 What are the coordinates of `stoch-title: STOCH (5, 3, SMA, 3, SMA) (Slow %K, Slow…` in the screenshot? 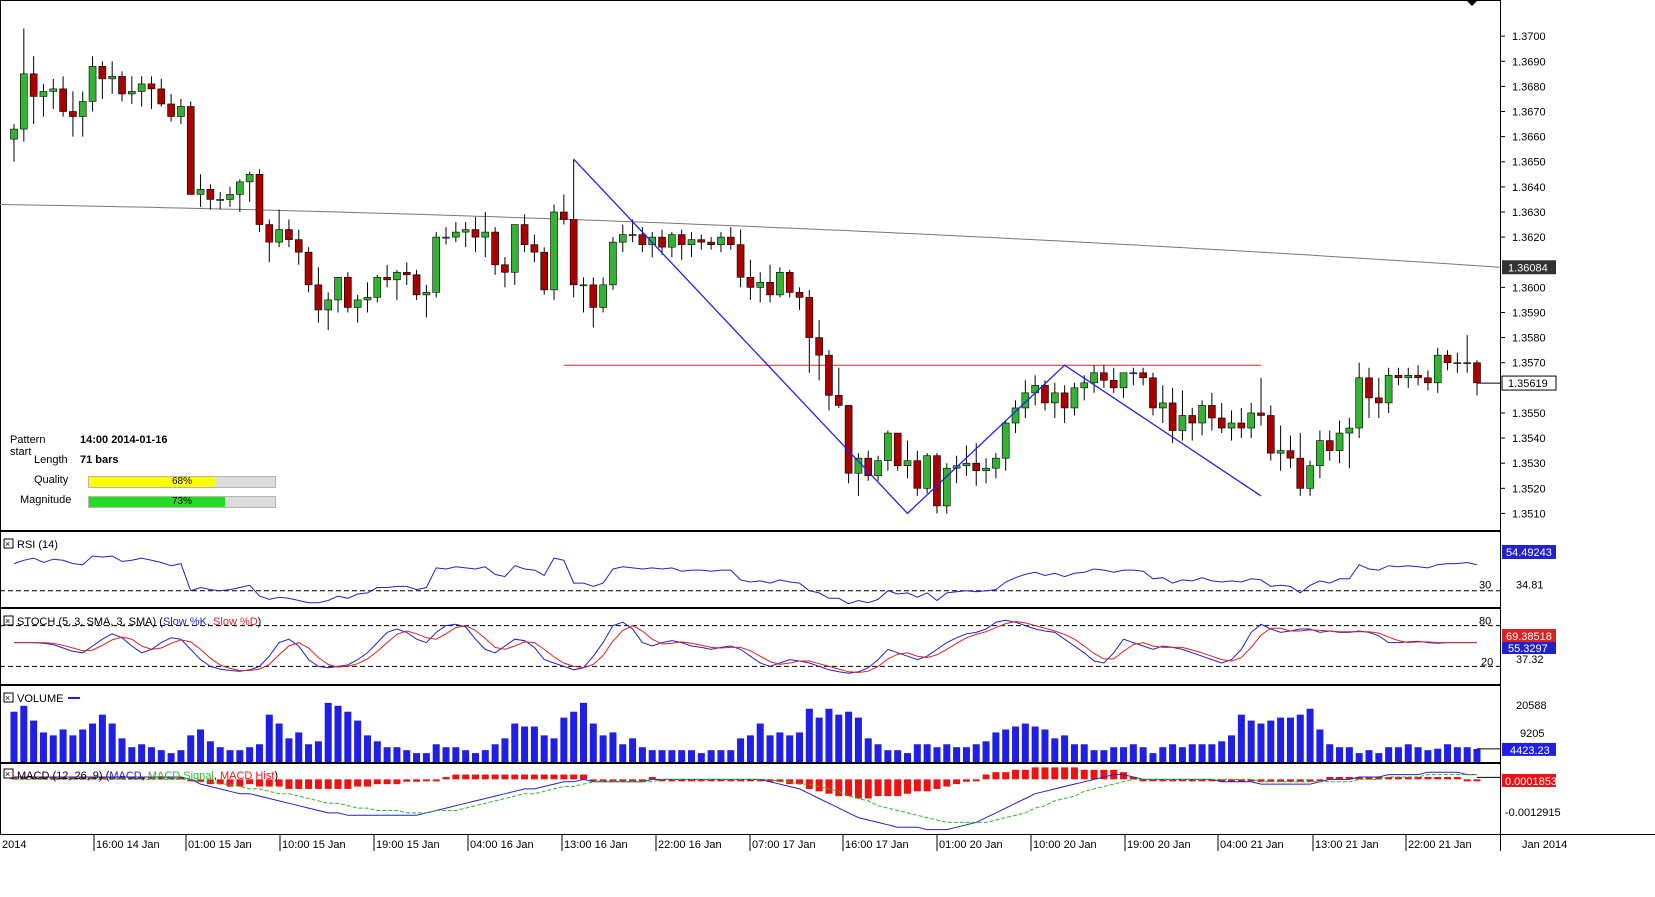 It's located at (139, 622).